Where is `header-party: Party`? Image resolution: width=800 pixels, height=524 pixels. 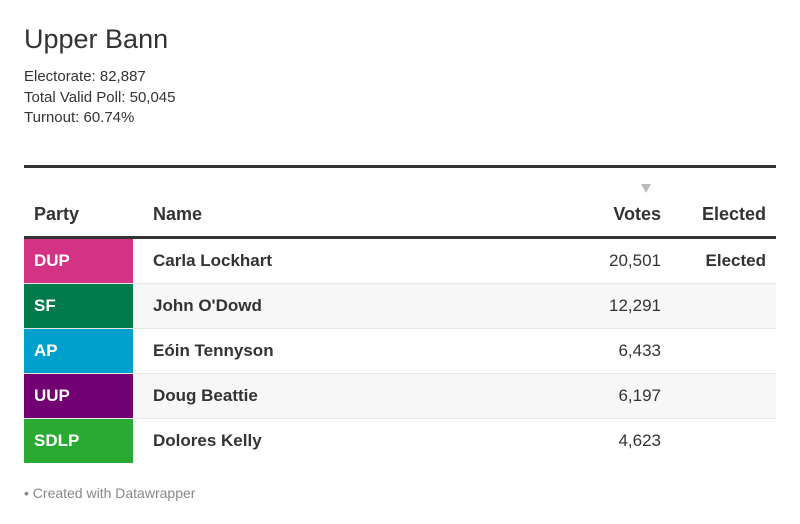
header-party: Party is located at coordinates (57, 214).